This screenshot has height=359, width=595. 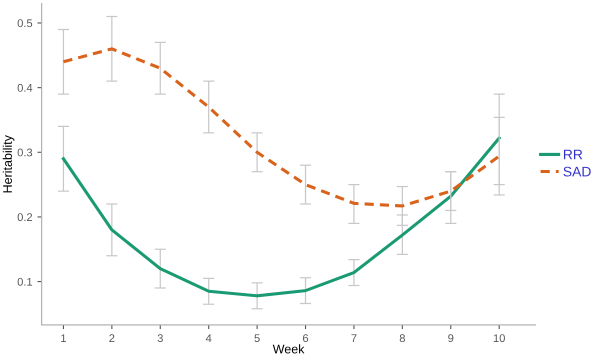 What do you see at coordinates (402, 338) in the screenshot?
I see `x-tick-label: 8` at bounding box center [402, 338].